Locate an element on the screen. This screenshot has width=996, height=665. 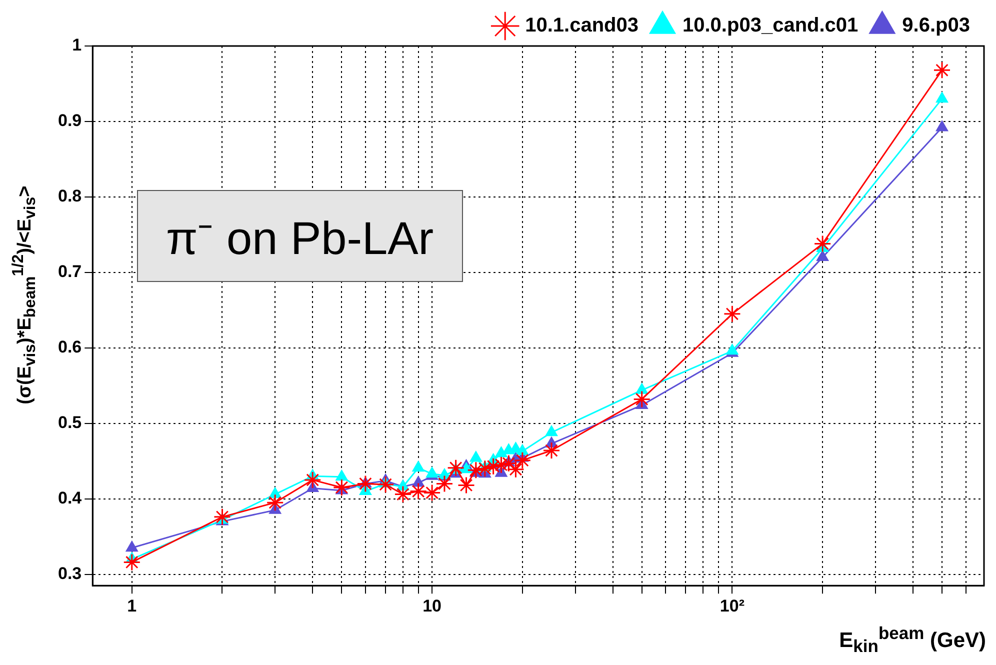
y-tick-label: 0.5 is located at coordinates (70, 422).